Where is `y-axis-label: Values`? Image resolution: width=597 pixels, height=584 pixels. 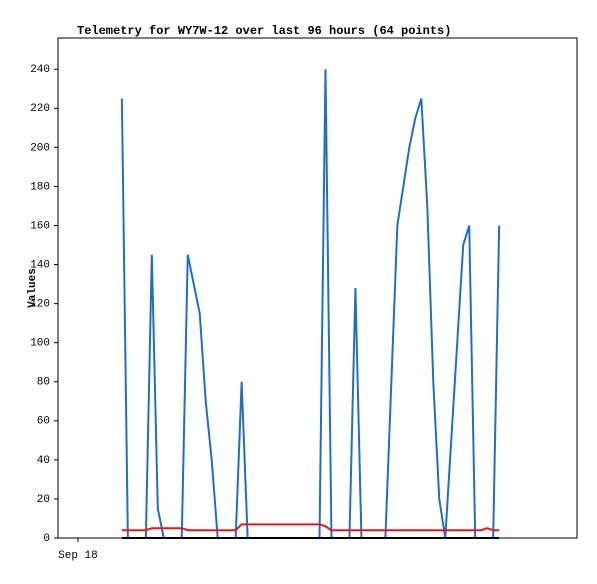
y-axis-label: Values is located at coordinates (33, 288).